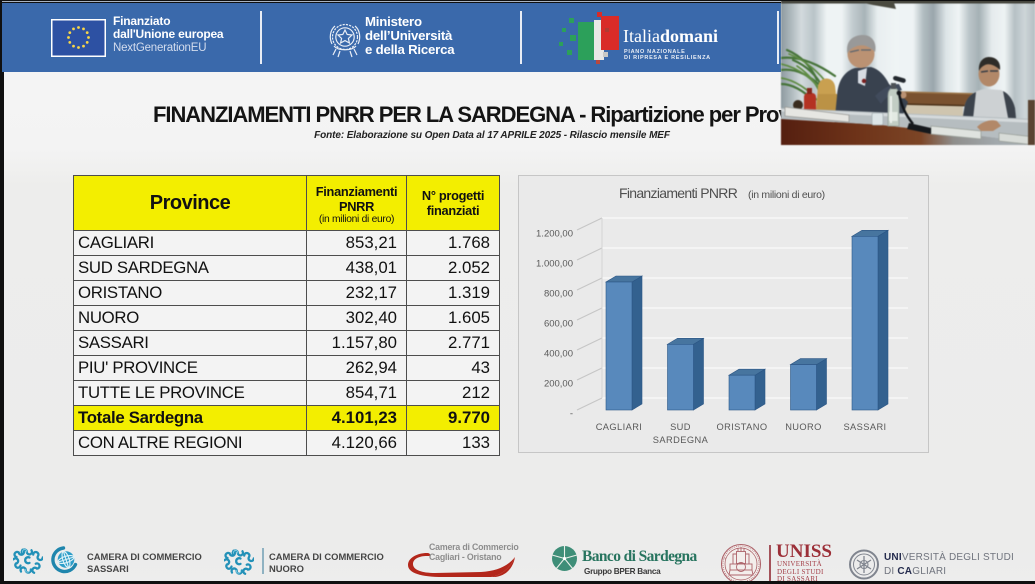  I want to click on svg-text: 800,00, so click(558, 294).